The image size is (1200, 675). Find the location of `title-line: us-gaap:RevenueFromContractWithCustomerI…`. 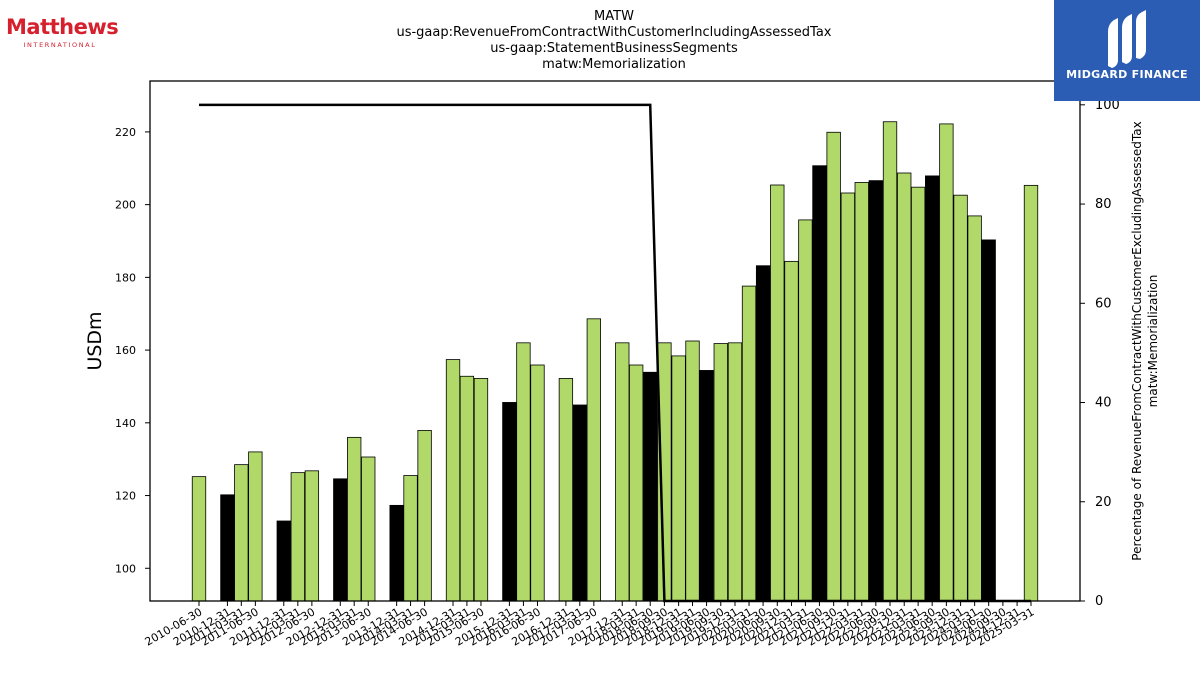

title-line: us-gaap:RevenueFromContractWithCustomerI… is located at coordinates (613, 32).